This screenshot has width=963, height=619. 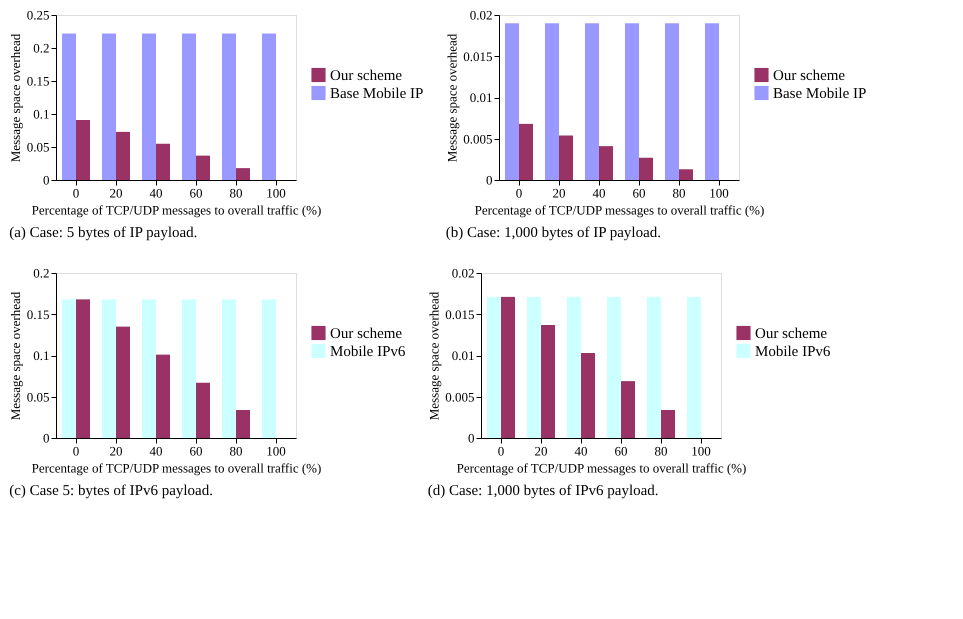 What do you see at coordinates (553, 233) in the screenshot?
I see `text: (b) Case: 1,000 bytes of IP payload.` at bounding box center [553, 233].